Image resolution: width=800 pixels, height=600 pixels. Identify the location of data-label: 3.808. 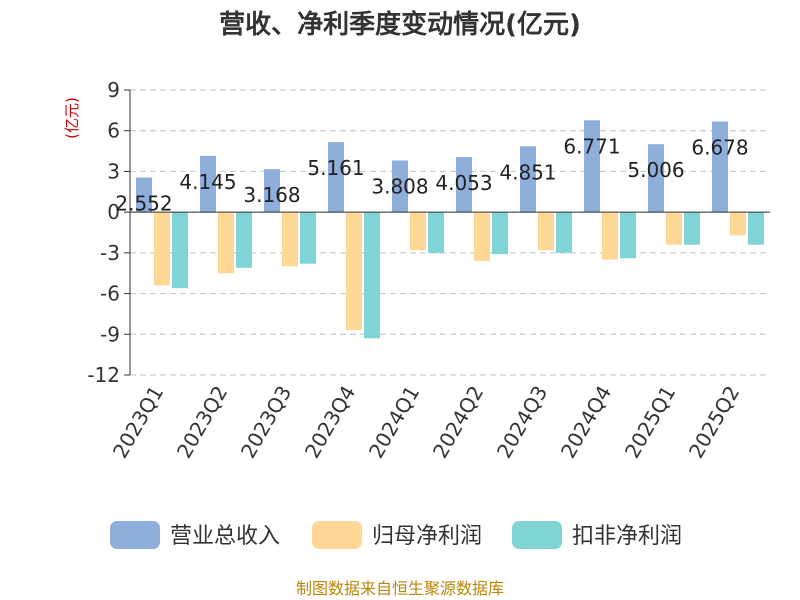
(399, 186).